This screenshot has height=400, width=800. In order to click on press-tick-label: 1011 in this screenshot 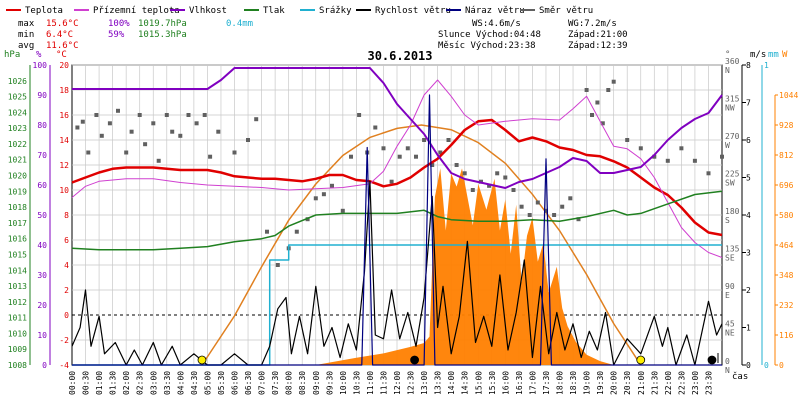, I will do `click(17, 318)`.